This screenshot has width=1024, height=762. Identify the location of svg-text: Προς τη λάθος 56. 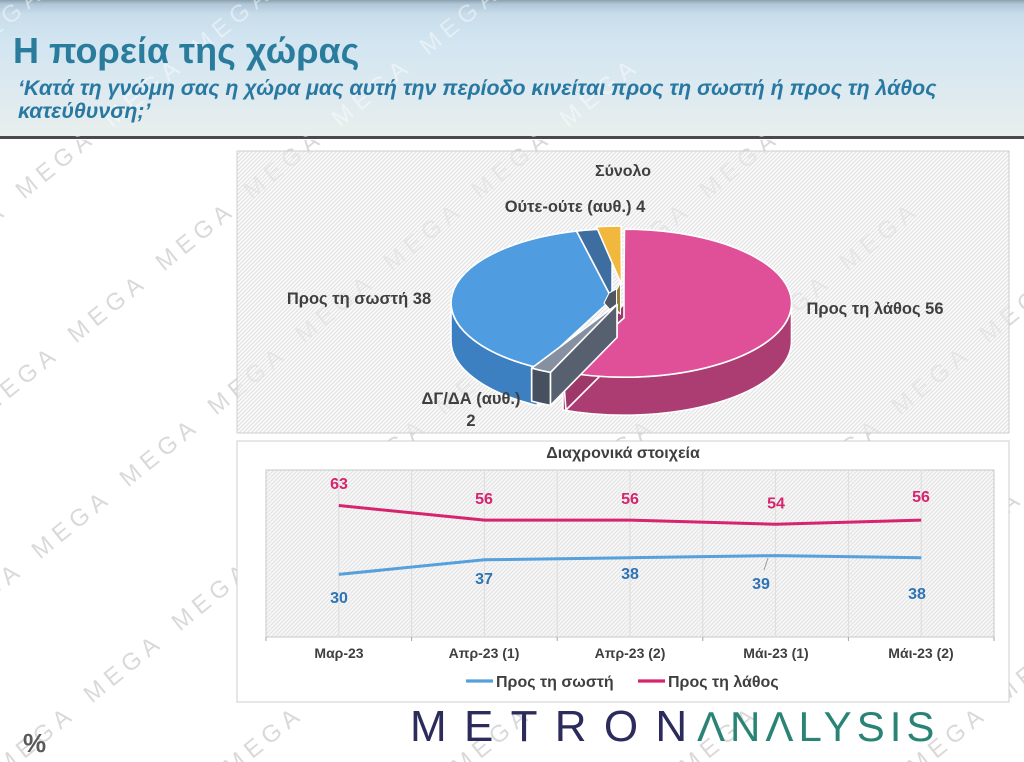
(874, 309).